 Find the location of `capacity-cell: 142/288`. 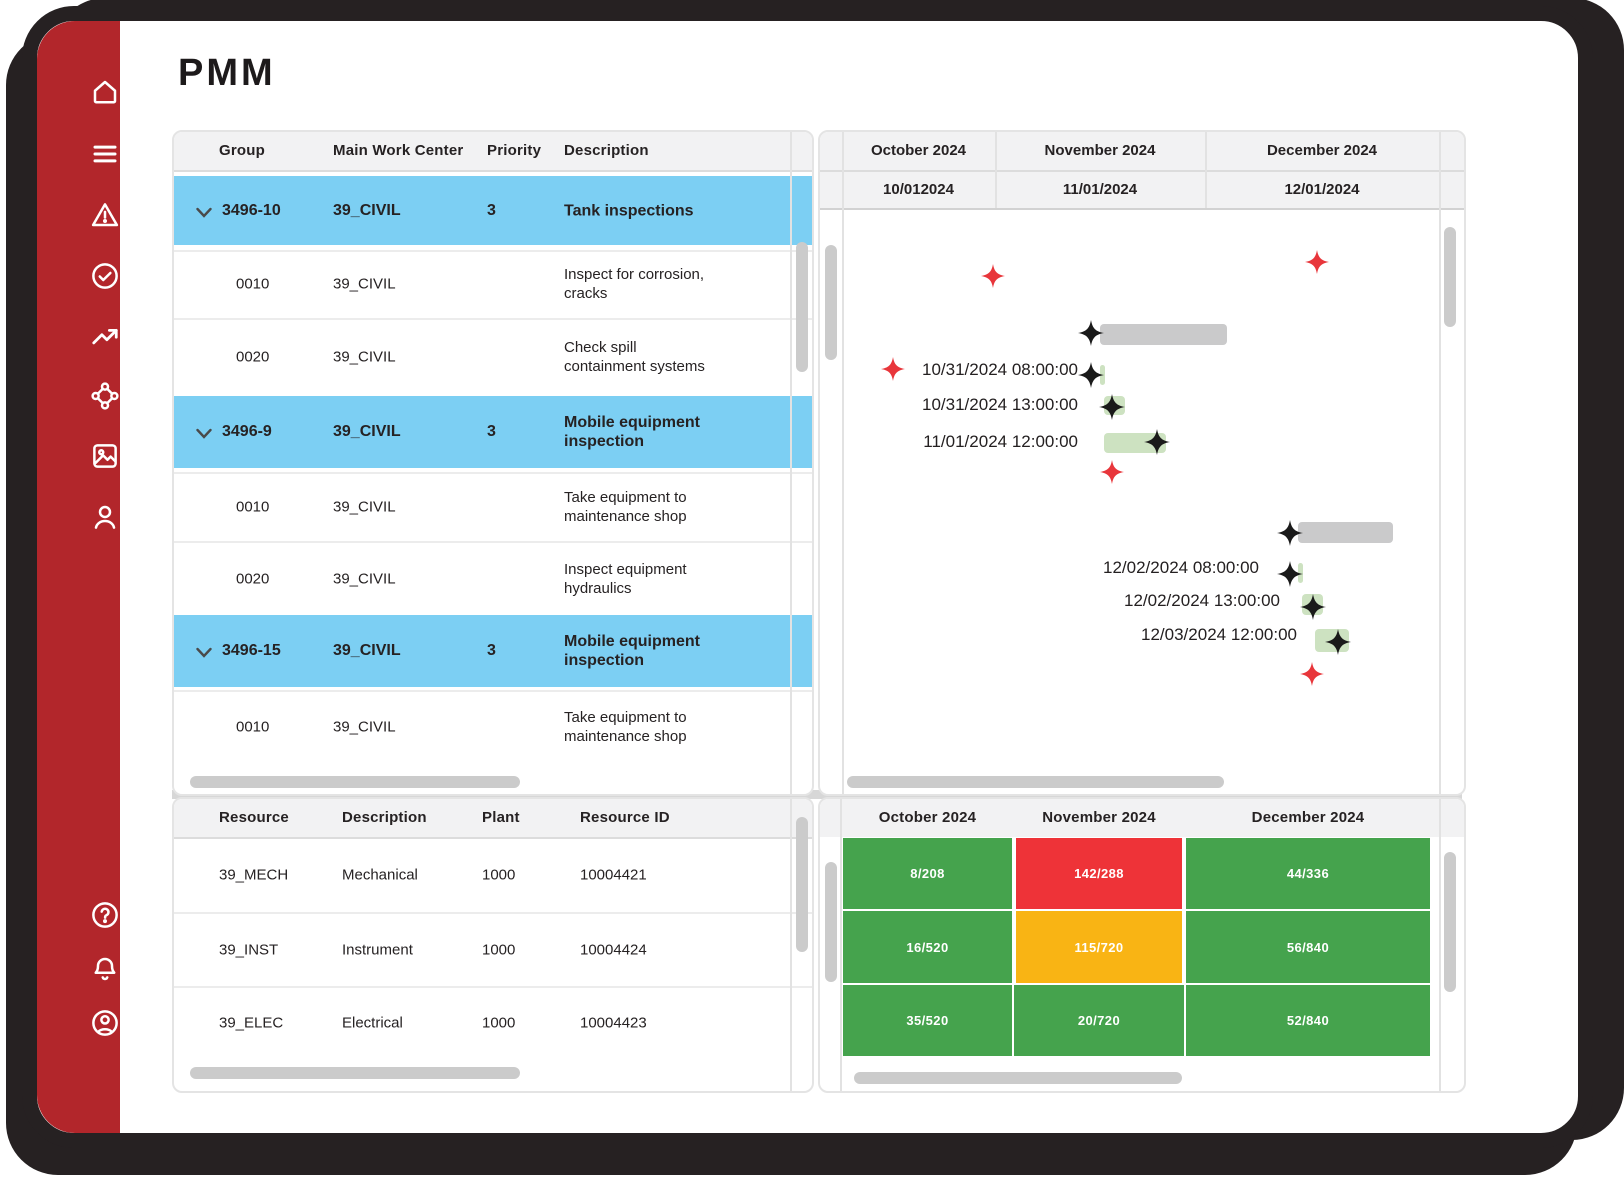

capacity-cell: 142/288 is located at coordinates (1099, 873).